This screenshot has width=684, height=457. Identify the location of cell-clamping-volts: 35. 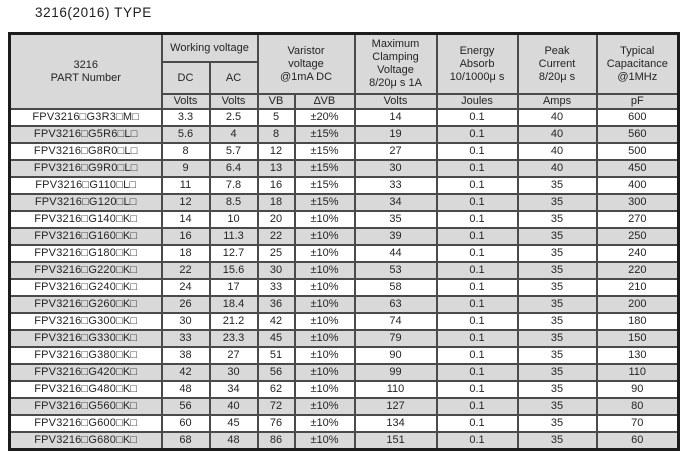
(395, 219).